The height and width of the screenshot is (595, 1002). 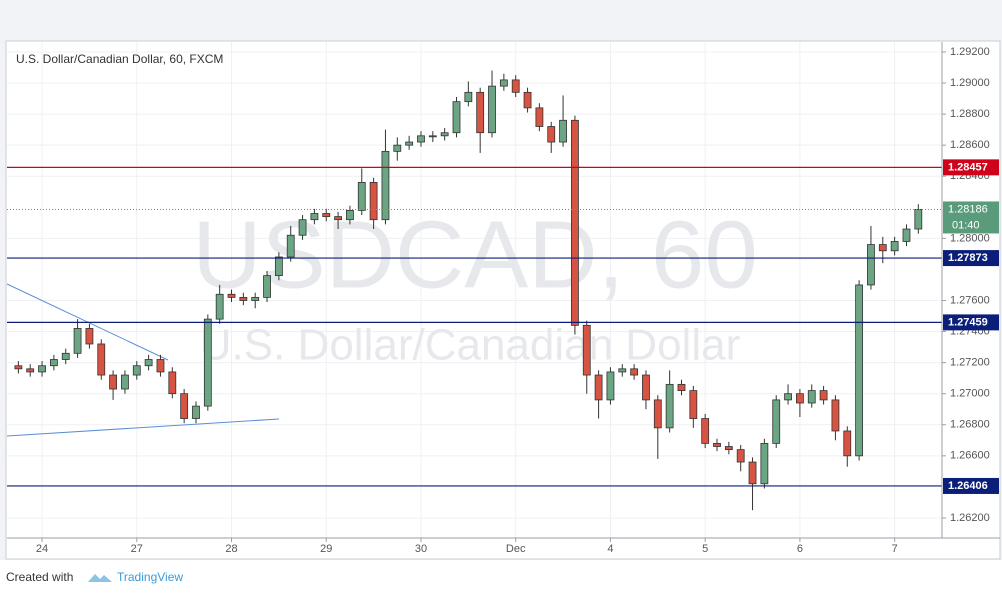 What do you see at coordinates (968, 486) in the screenshot?
I see `level-label: 1.26406` at bounding box center [968, 486].